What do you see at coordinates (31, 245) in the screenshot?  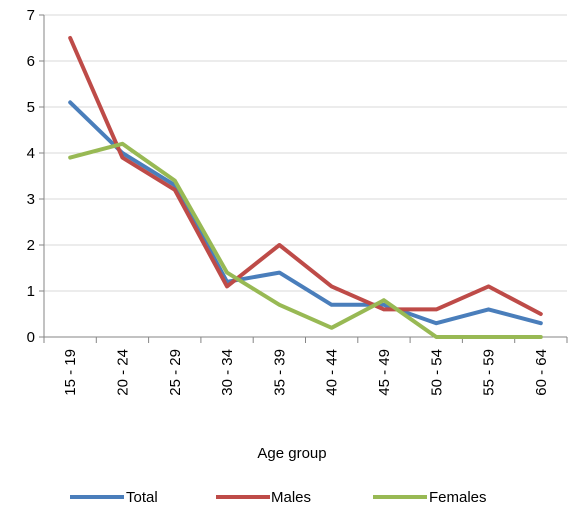 I see `y-tick-label: 2` at bounding box center [31, 245].